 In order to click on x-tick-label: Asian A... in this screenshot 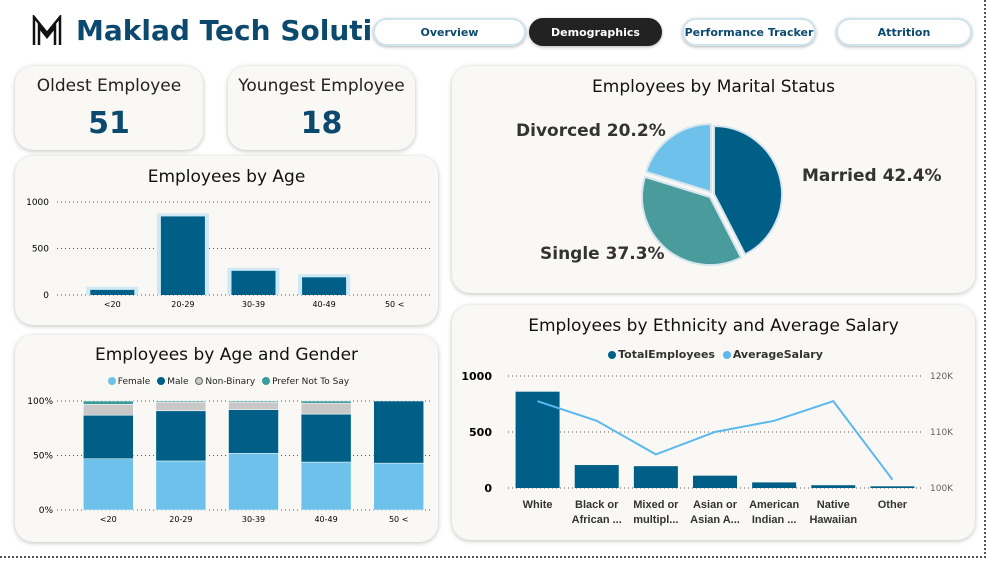, I will do `click(715, 520)`.